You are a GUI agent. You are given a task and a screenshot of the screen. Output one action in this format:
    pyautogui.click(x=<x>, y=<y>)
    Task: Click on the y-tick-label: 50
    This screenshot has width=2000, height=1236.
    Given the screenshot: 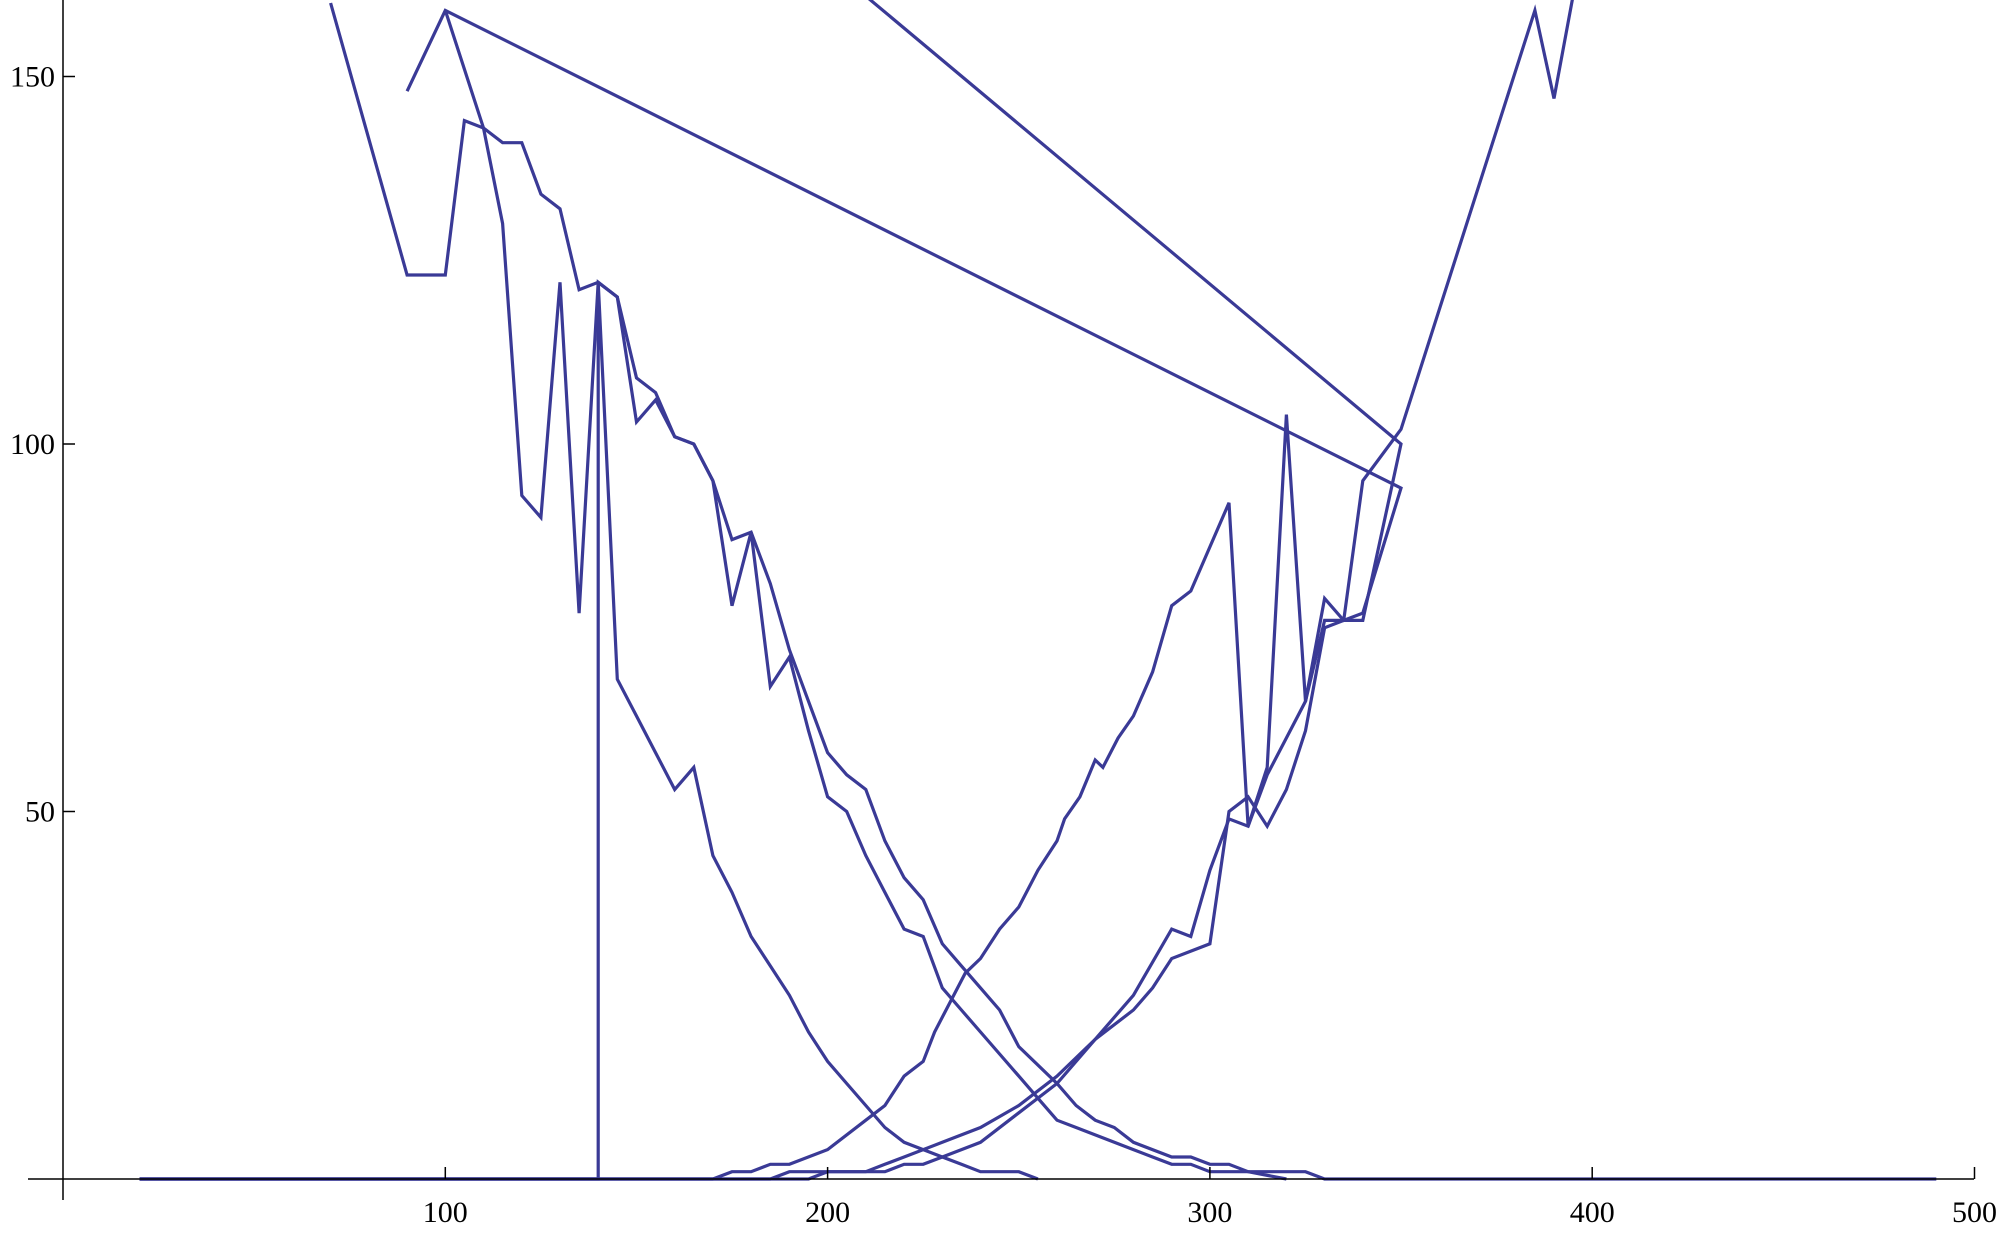 What is the action you would take?
    pyautogui.click(x=40, y=812)
    